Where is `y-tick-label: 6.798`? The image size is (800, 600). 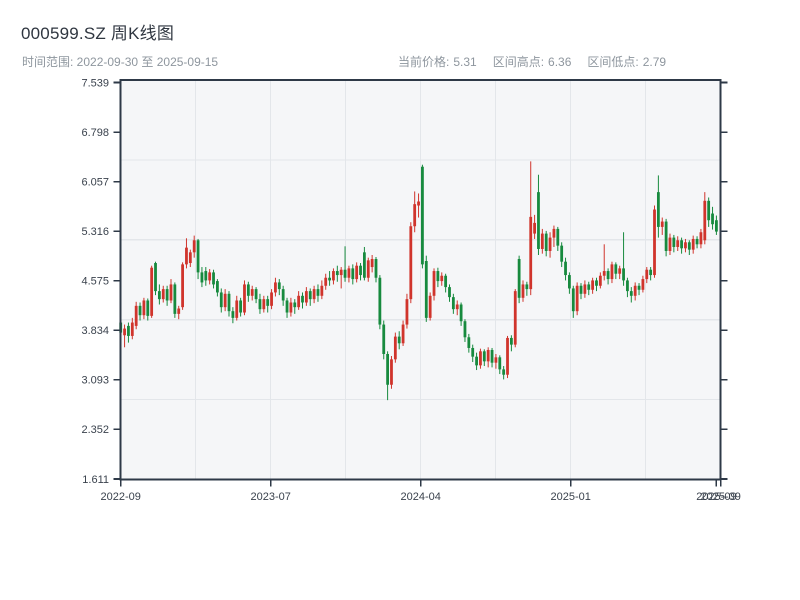 y-tick-label: 6.798 is located at coordinates (95, 133).